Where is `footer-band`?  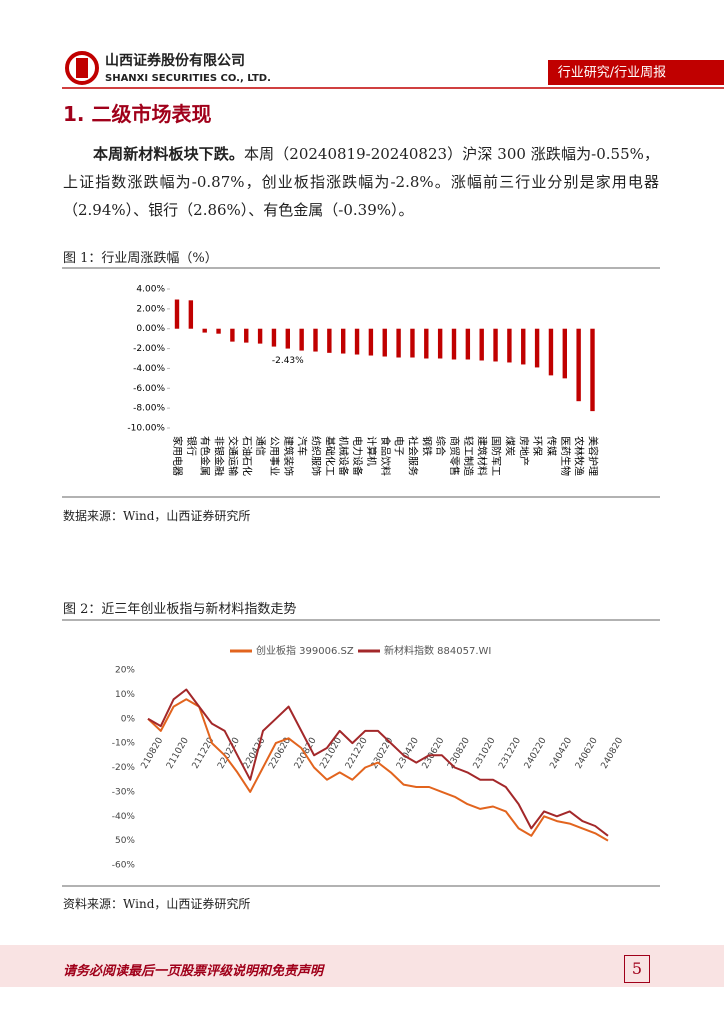
footer-band is located at coordinates (362, 966).